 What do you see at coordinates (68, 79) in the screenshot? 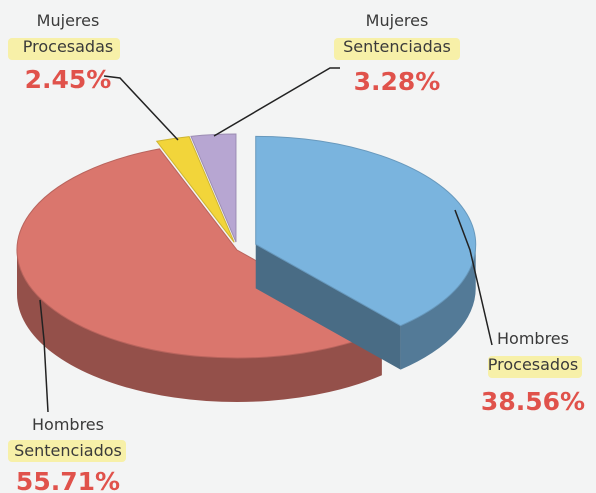
I see `value-label: 2.45%` at bounding box center [68, 79].